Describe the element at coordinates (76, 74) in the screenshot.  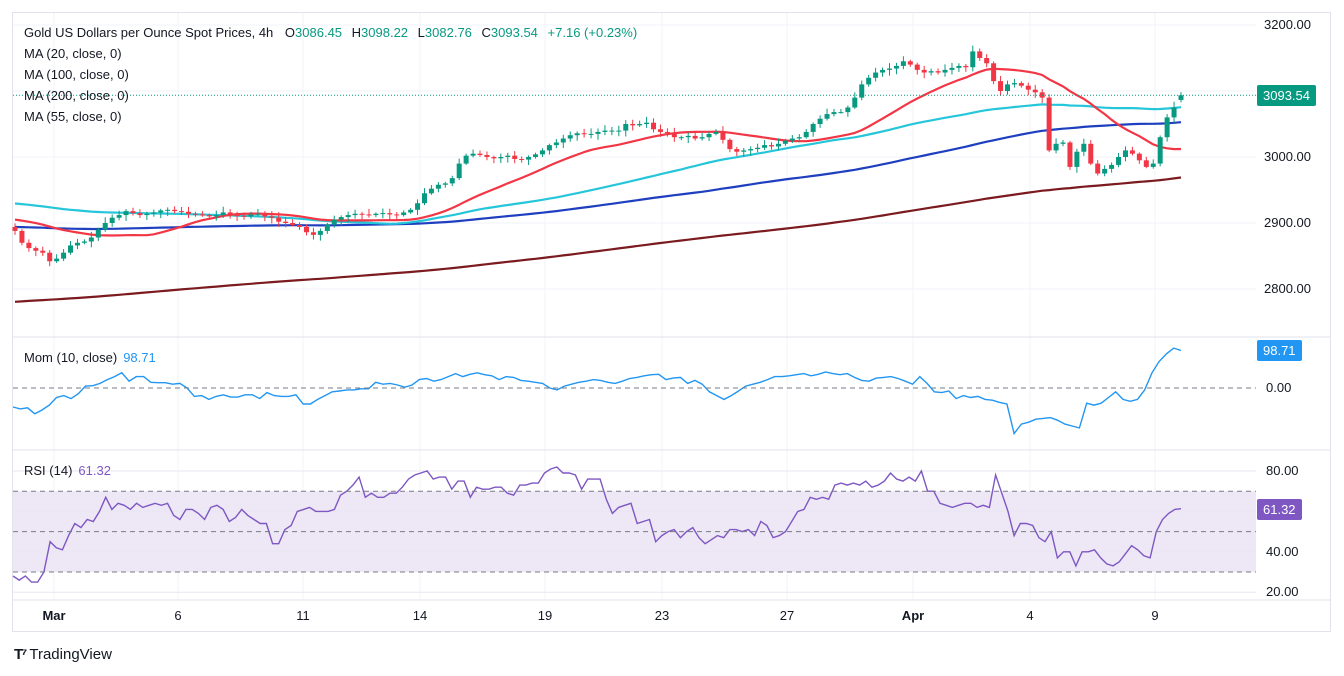
I see `legend-ma100: MA (100, close, 0)` at that location.